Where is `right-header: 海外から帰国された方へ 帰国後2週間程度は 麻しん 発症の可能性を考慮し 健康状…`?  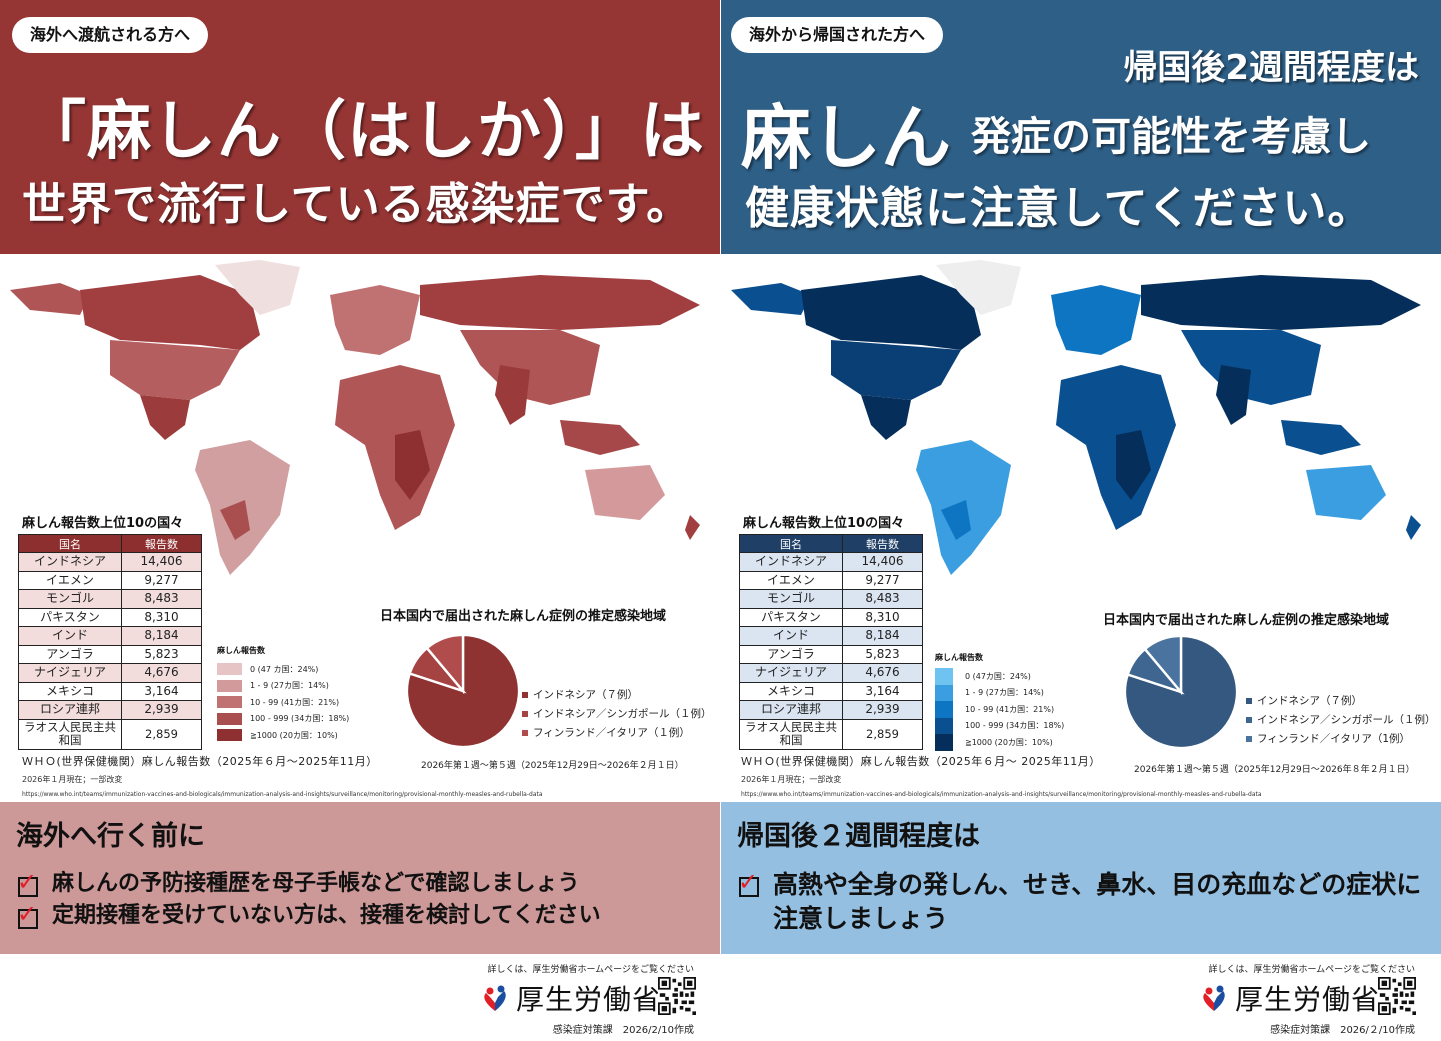 right-header: 海外から帰国された方へ 帰国後2週間程度は 麻しん 発症の可能性を考慮し 健康状… is located at coordinates (1081, 127).